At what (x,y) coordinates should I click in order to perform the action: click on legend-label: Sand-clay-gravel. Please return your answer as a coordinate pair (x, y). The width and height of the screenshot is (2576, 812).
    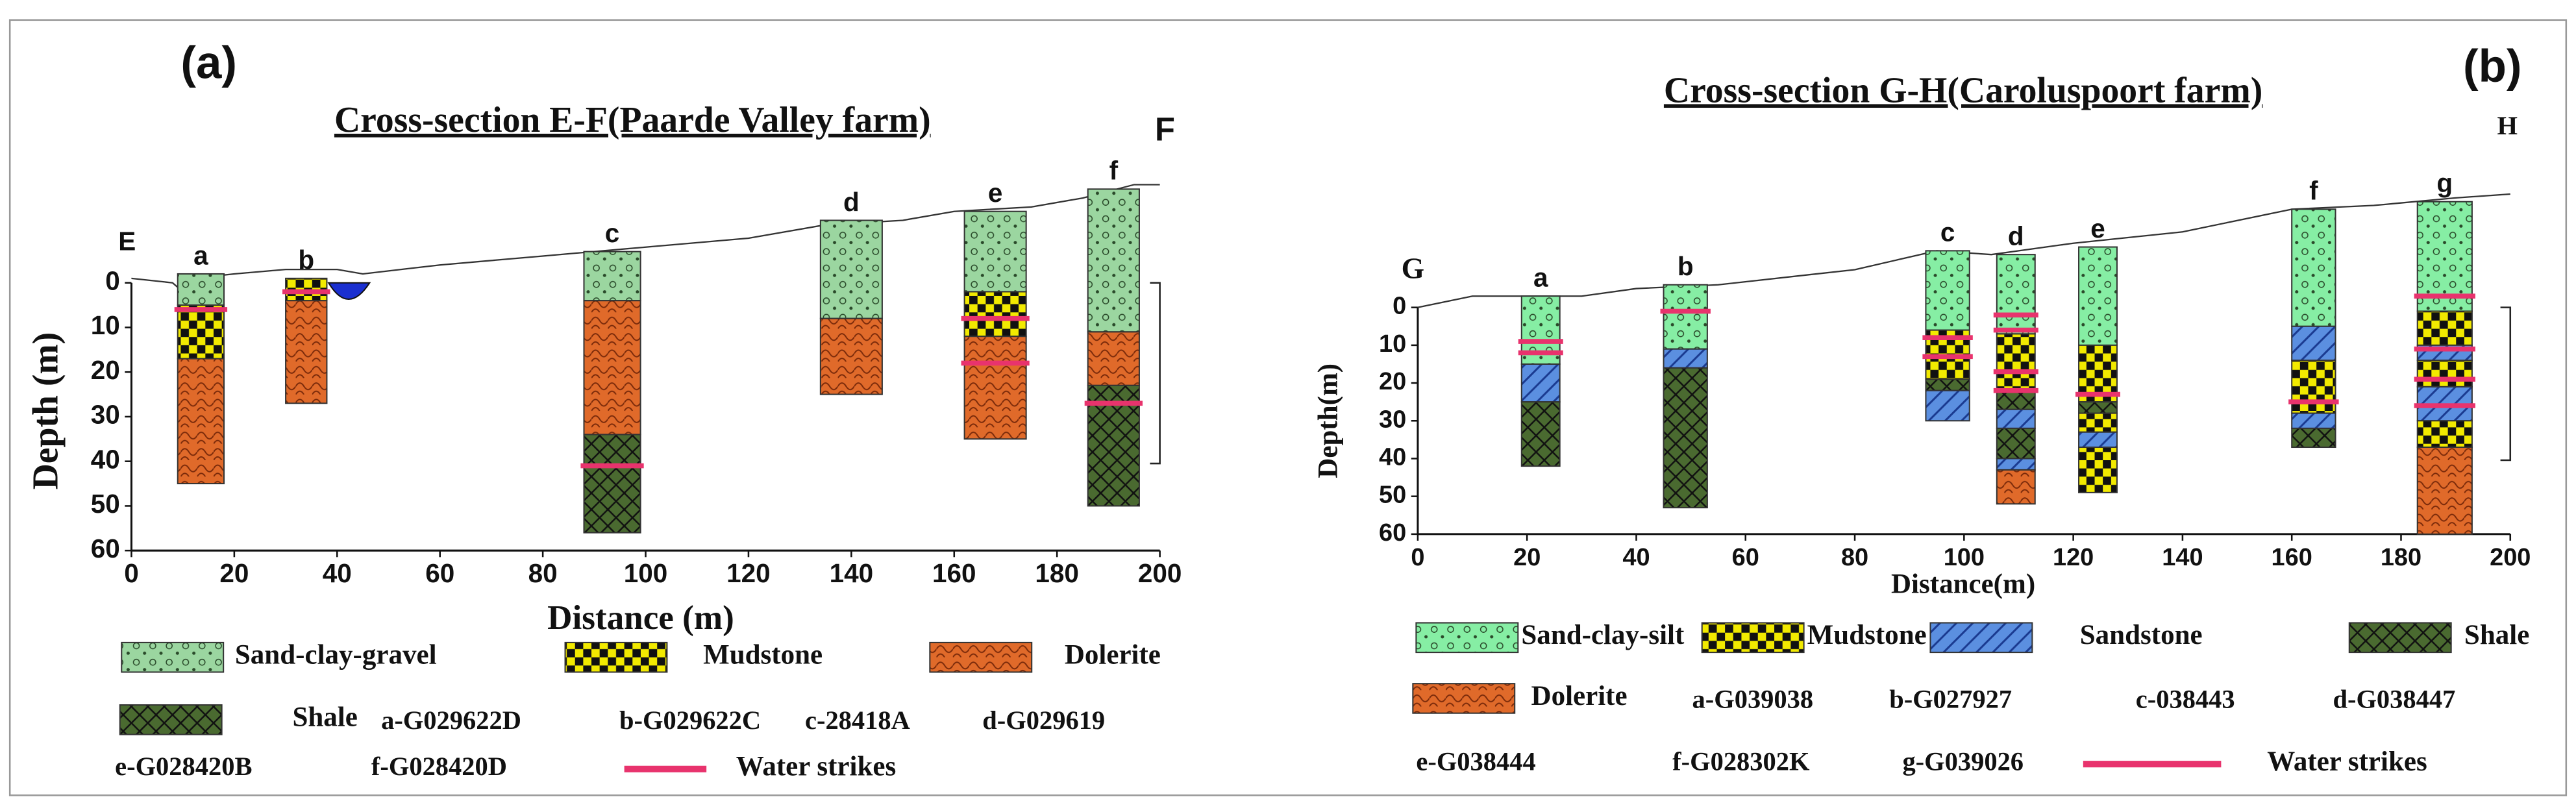
    Looking at the image, I should click on (336, 655).